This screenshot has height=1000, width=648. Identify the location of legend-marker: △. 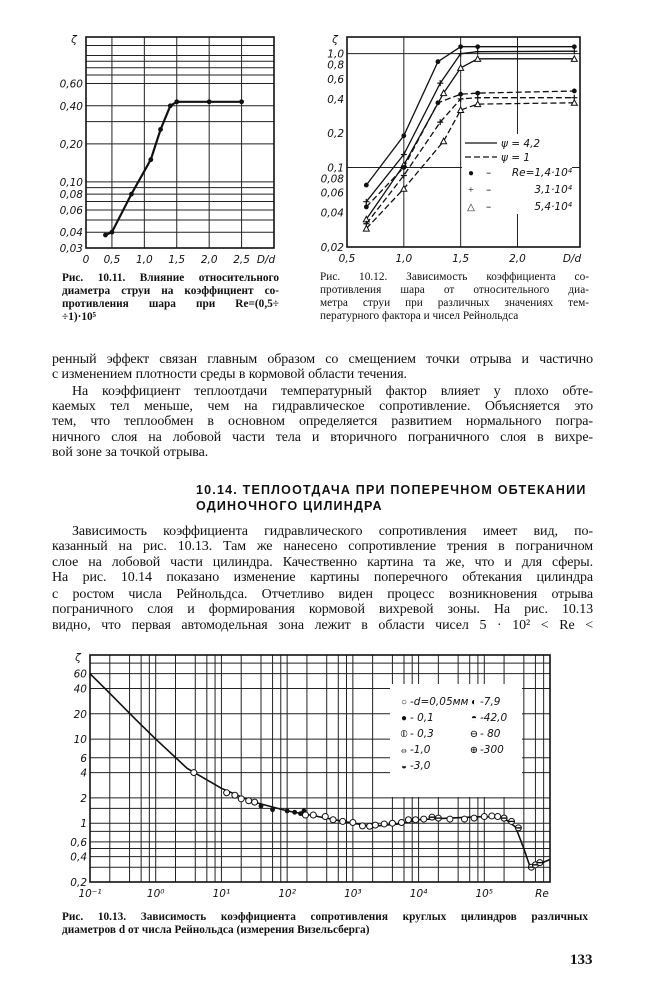
(471, 207).